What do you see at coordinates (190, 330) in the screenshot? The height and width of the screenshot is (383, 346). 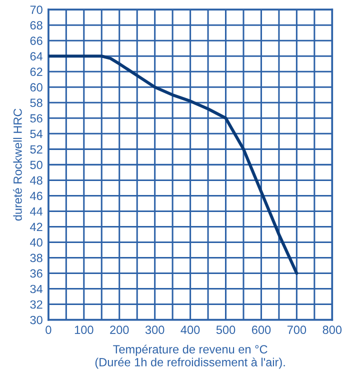 I see `x-tick-label: 400` at bounding box center [190, 330].